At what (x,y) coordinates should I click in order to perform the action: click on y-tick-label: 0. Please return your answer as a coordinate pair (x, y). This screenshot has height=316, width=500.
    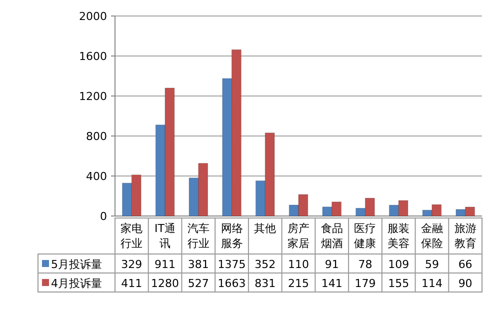
    Looking at the image, I should click on (103, 216).